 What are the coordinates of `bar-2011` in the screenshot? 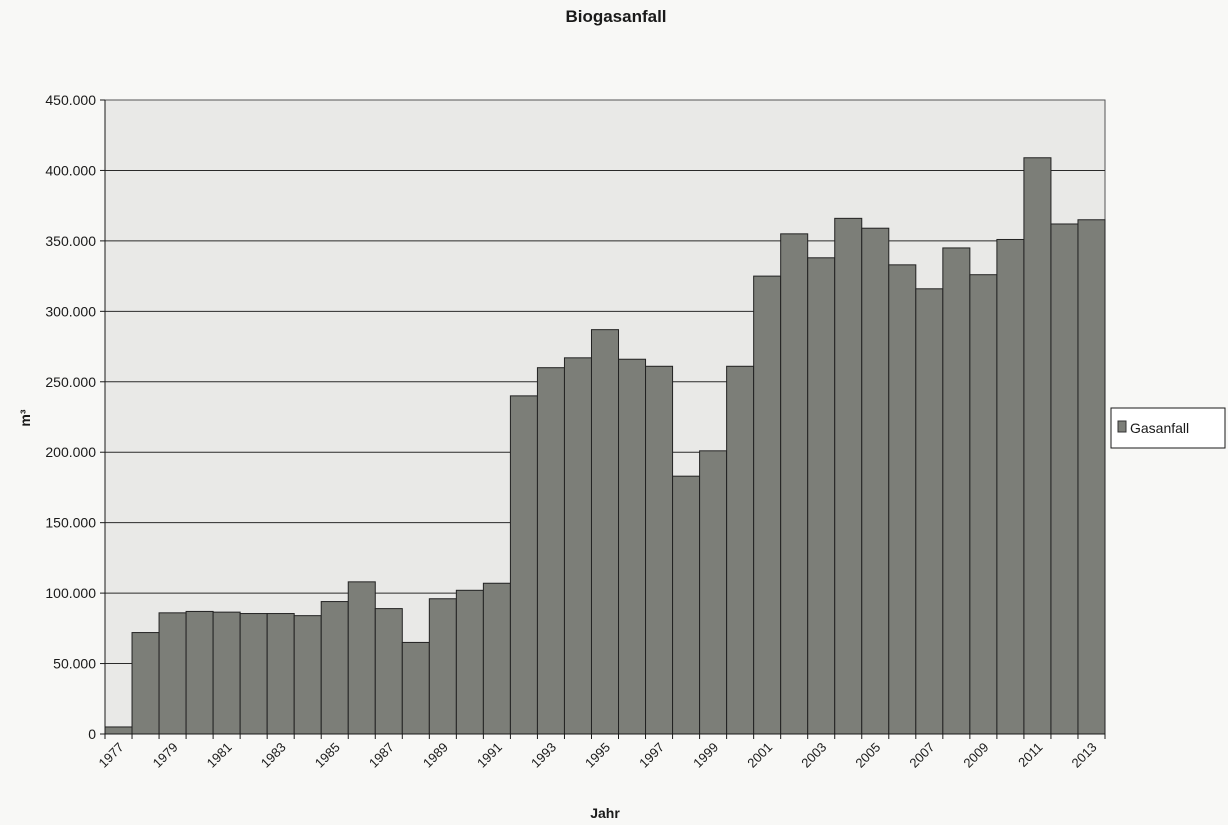 It's located at (1037, 446).